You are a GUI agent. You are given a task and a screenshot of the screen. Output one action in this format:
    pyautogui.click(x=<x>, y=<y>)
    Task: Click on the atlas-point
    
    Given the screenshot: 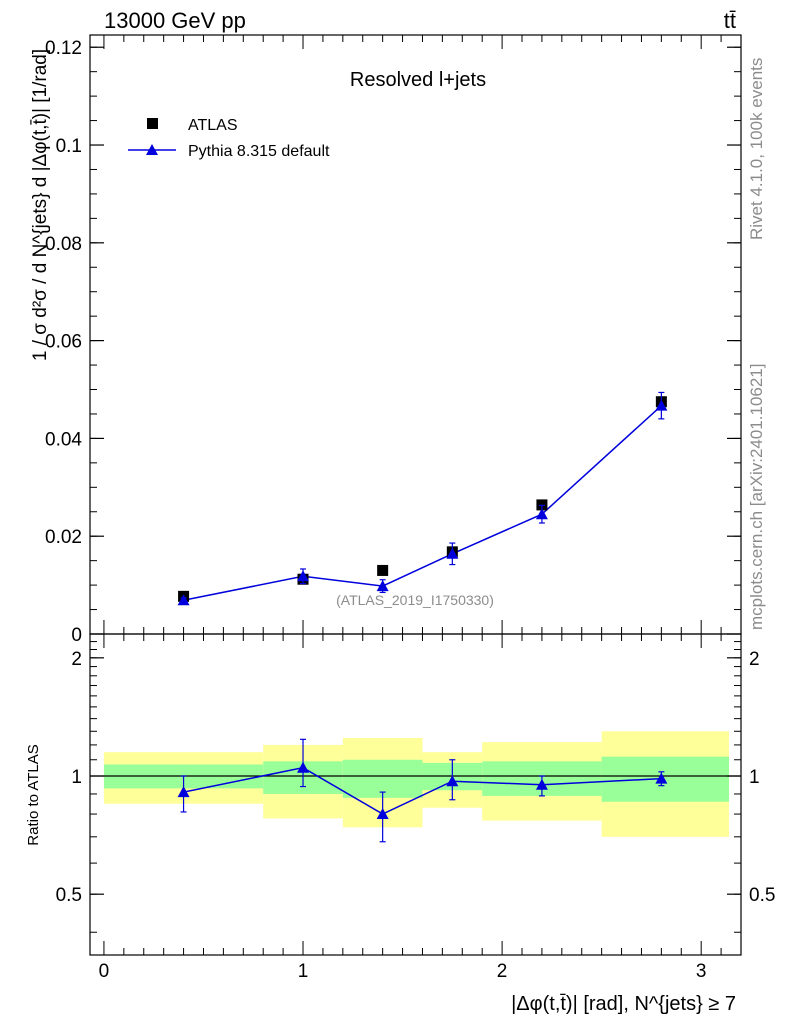 What is the action you would take?
    pyautogui.click(x=383, y=570)
    